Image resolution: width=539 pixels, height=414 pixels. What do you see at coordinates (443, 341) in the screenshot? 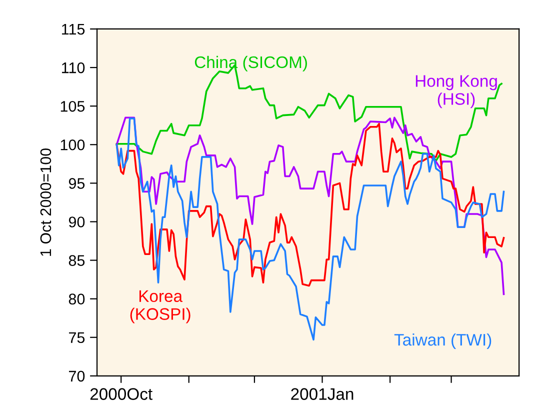
I see `text: Taiwan (TWI)` at bounding box center [443, 341].